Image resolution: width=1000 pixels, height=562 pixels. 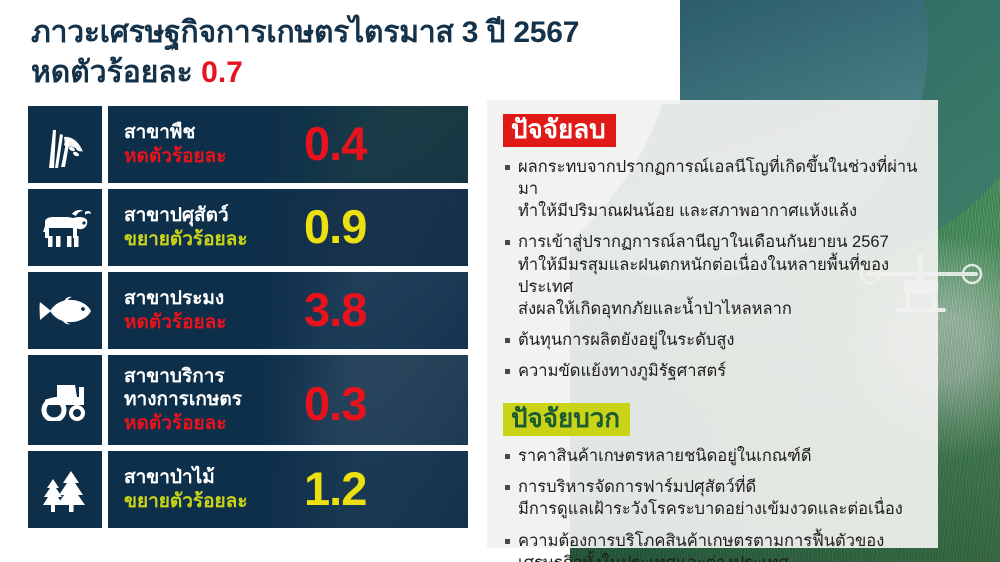 I want to click on sector-value: 0.3, so click(x=335, y=403).